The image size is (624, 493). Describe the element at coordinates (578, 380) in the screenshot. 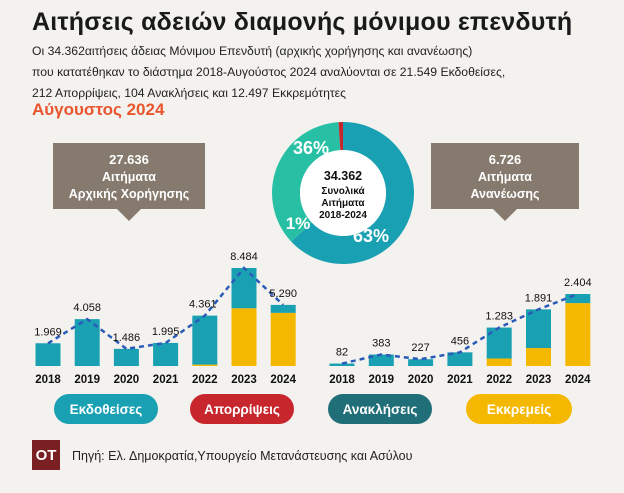

I see `chart2-xtick-2024: 2024` at that location.